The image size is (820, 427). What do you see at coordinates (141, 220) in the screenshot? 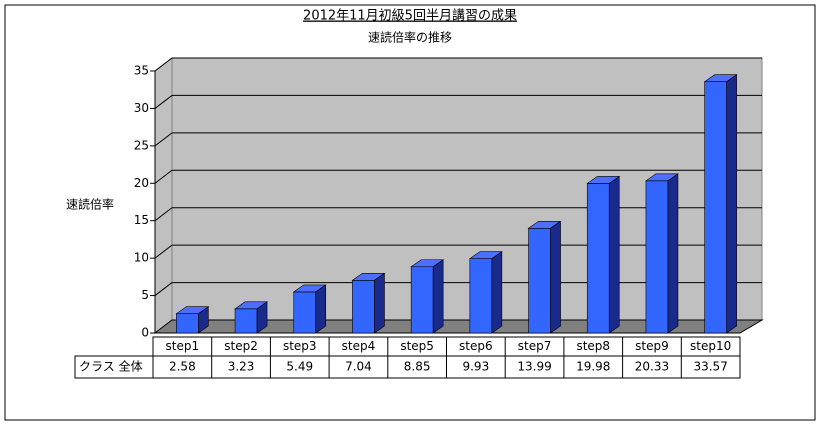
I see `y-tick-label: 15` at bounding box center [141, 220].